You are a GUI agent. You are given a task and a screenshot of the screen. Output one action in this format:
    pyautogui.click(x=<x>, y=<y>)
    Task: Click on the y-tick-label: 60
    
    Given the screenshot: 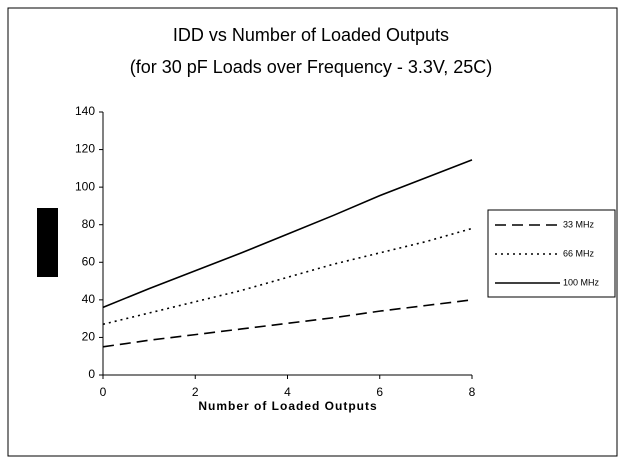 What is the action you would take?
    pyautogui.click(x=89, y=261)
    